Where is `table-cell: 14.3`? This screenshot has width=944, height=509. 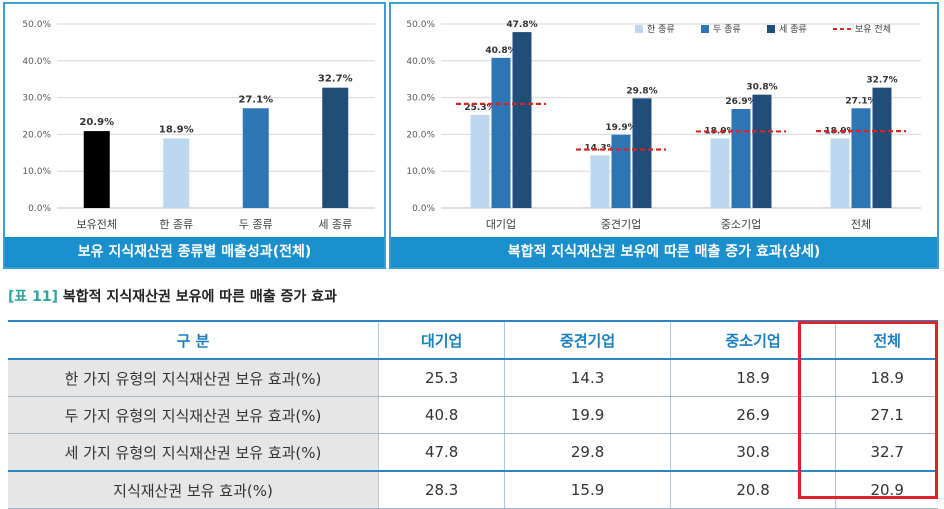
table-cell: 14.3 is located at coordinates (587, 378).